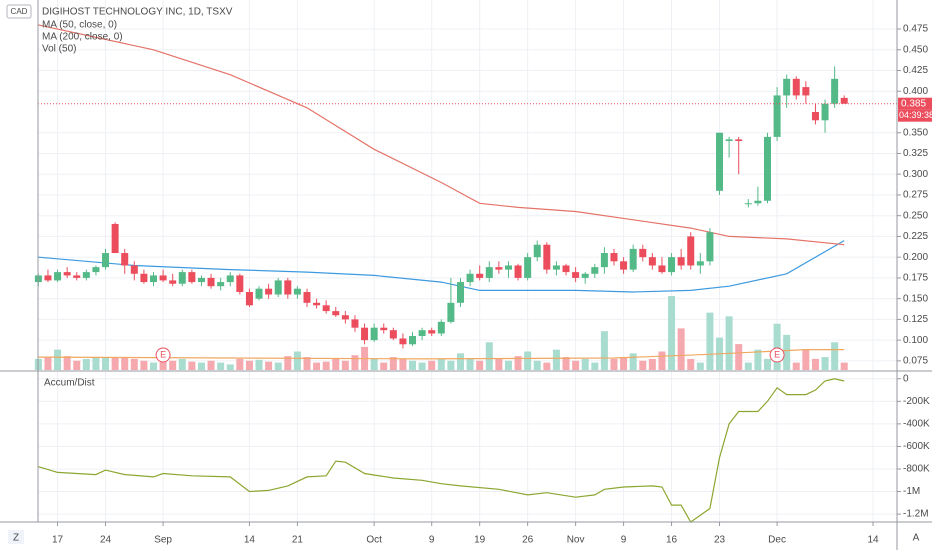  Describe the element at coordinates (915, 319) in the screenshot. I see `y-tick-label: 0.125` at that location.